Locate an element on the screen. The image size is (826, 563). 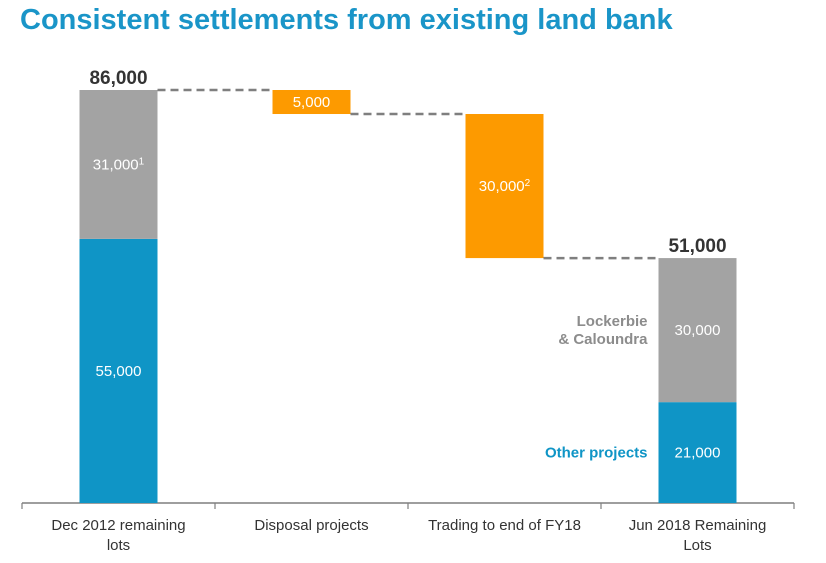
category-label: lots is located at coordinates (118, 545).